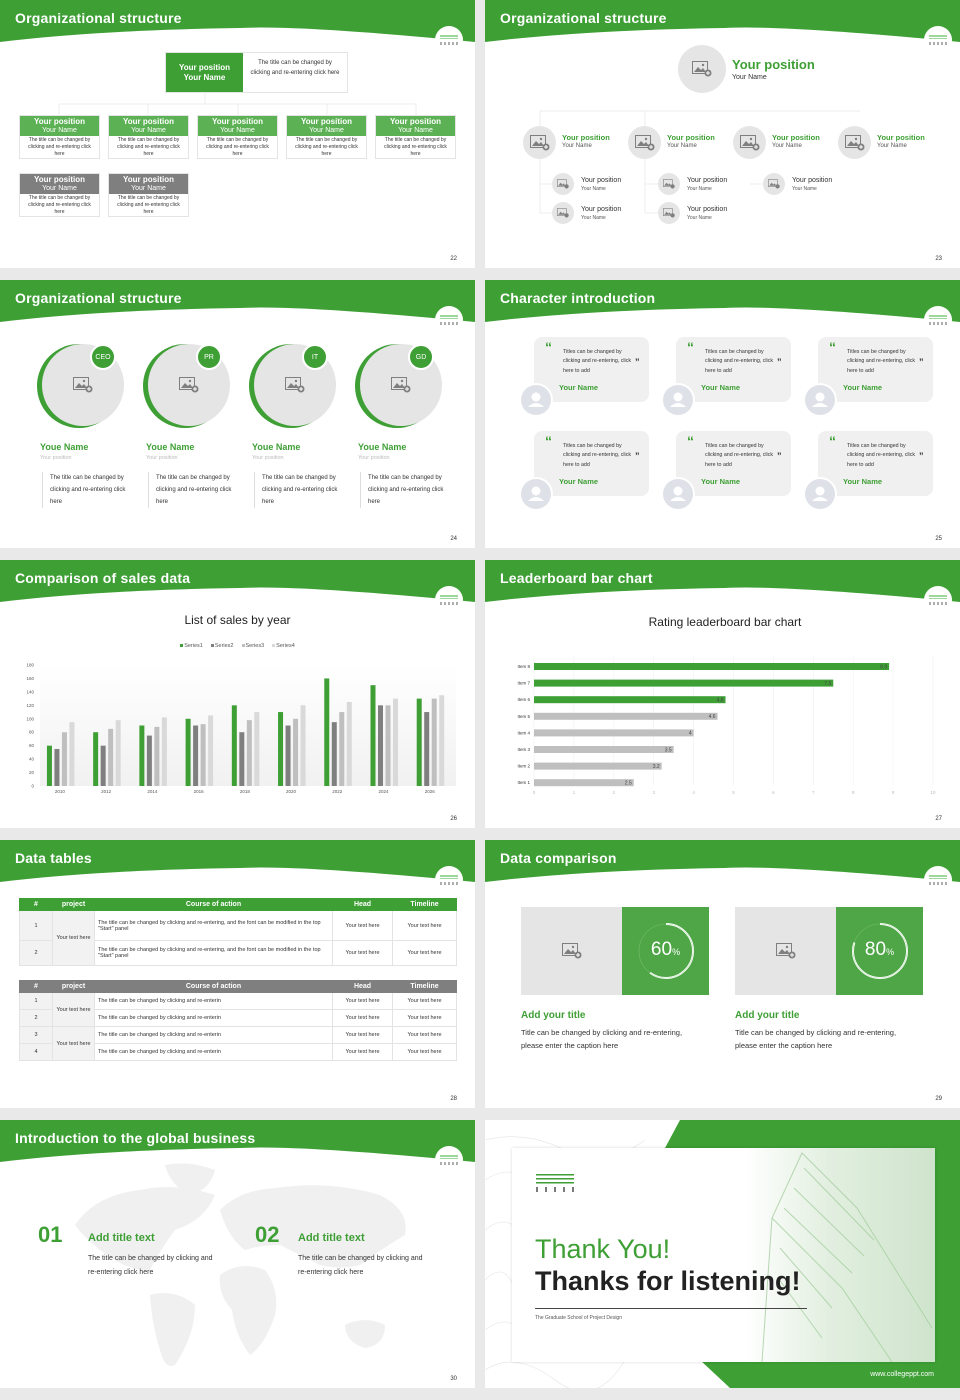 The width and height of the screenshot is (960, 1400). Describe the element at coordinates (722, 864) in the screenshot. I see `slide-header: Data comparison` at that location.